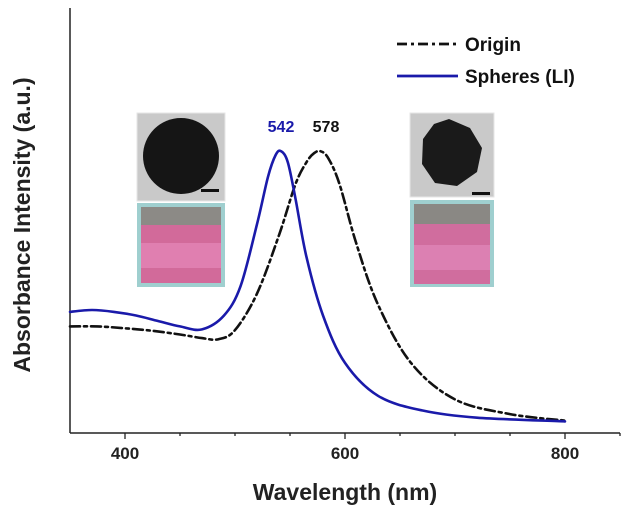 Image resolution: width=622 pixels, height=508 pixels. I want to click on inset-tem-origin, so click(452, 155).